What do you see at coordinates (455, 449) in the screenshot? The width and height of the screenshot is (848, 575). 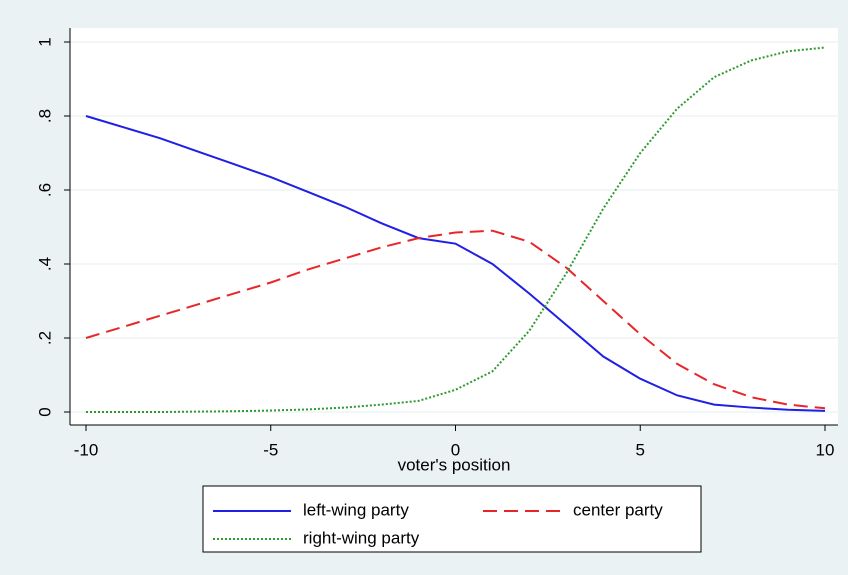 I see `x-tick-label: 0` at bounding box center [455, 449].